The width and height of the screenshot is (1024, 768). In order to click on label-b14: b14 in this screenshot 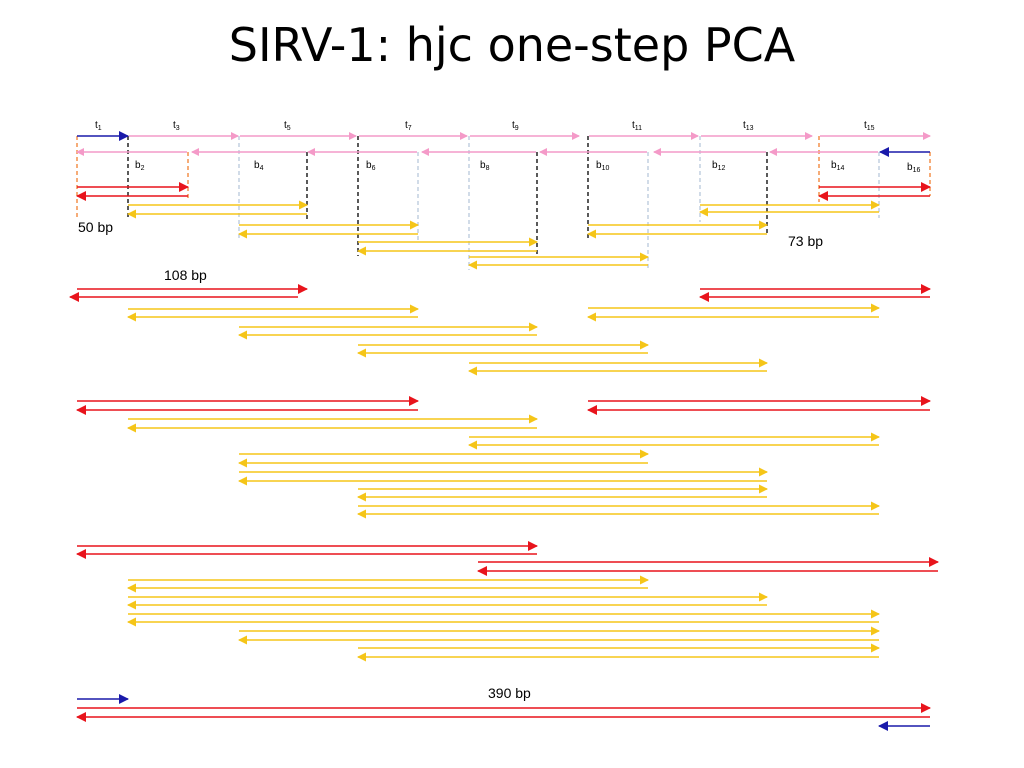, I will do `click(837, 166)`.